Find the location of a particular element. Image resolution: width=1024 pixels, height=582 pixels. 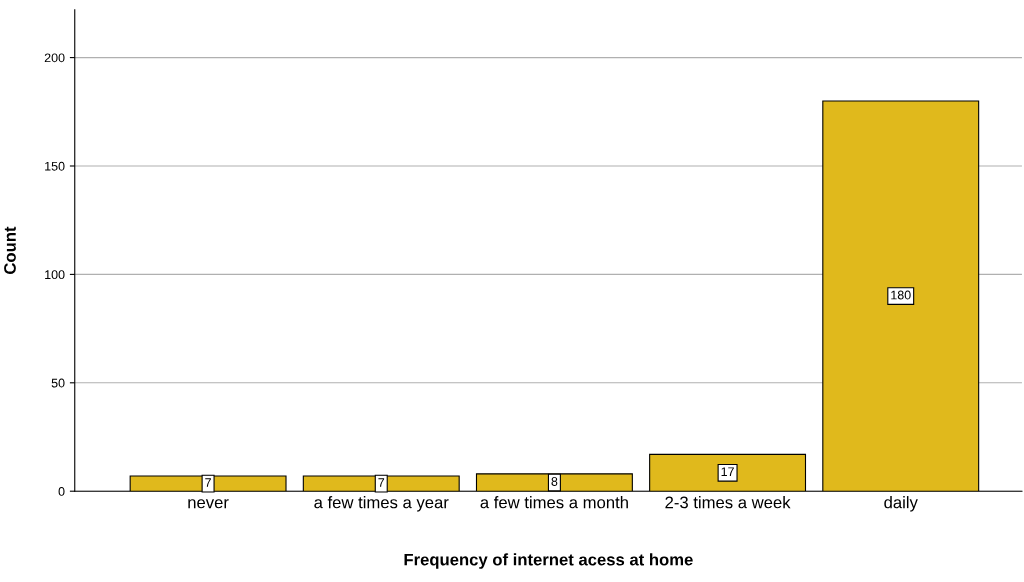

x-tick-label: a few times a month is located at coordinates (554, 502).